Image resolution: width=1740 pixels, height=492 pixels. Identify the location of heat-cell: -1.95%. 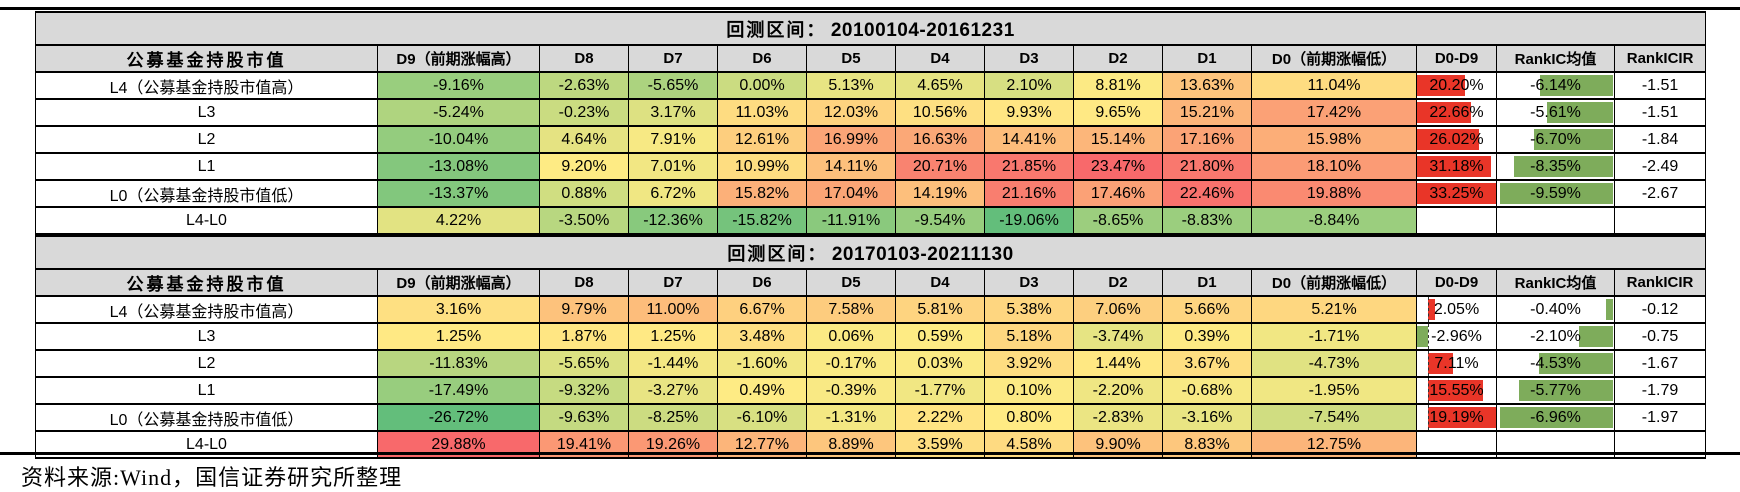
(1334, 390).